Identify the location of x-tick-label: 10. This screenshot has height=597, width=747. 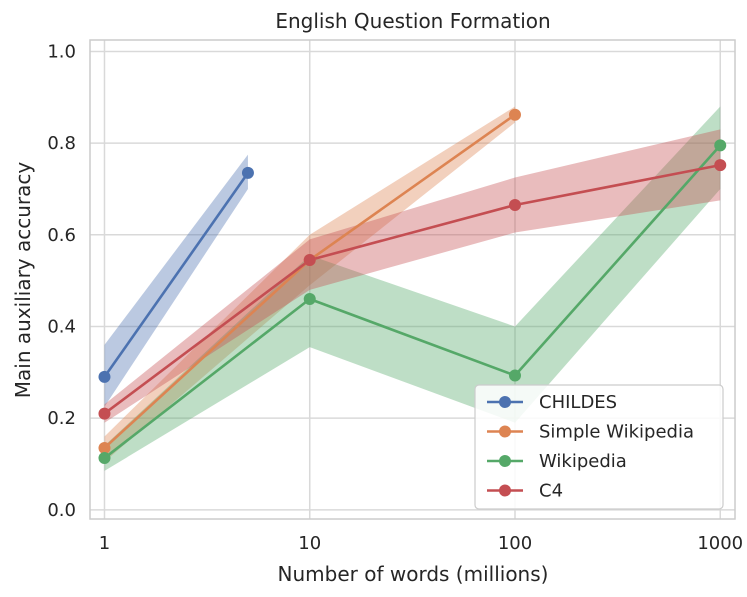
(309, 543).